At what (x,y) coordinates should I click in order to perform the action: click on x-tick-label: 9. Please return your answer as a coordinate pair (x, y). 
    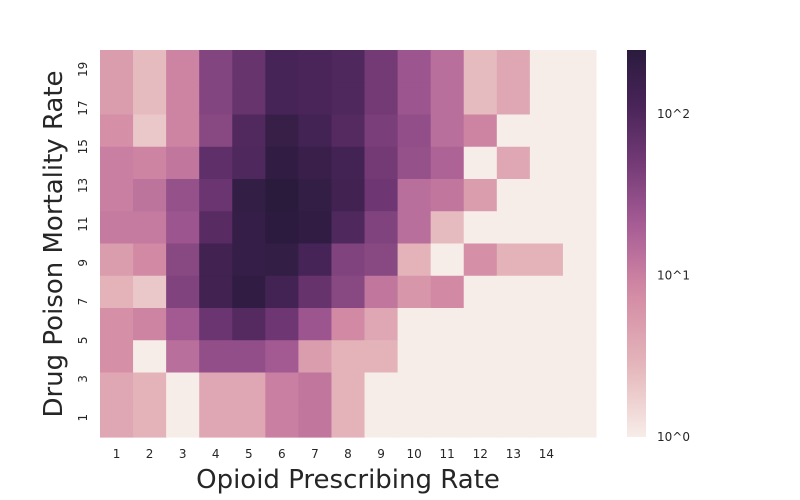
    Looking at the image, I should click on (381, 454).